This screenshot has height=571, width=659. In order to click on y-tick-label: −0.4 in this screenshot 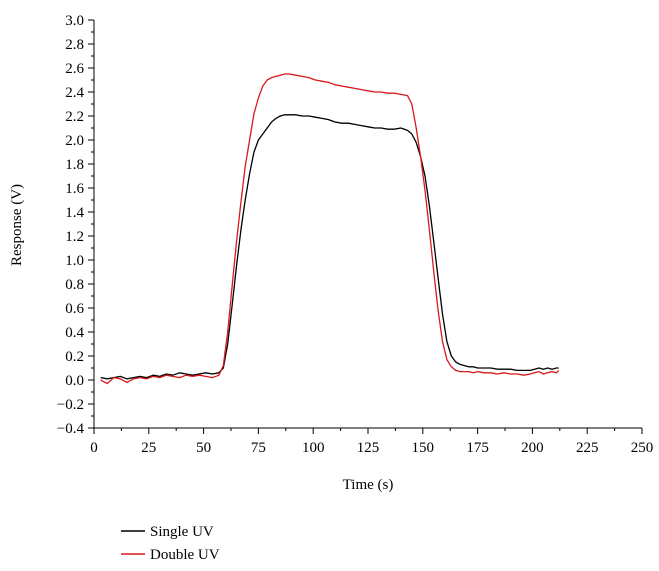, I will do `click(71, 429)`.